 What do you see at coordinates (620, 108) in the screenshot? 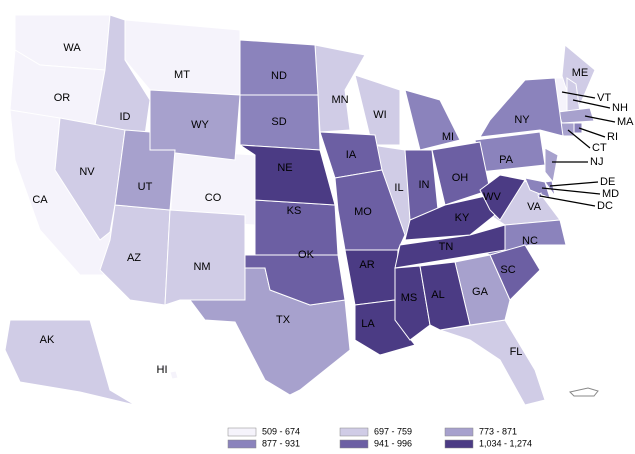
I see `state-label: NH` at bounding box center [620, 108].